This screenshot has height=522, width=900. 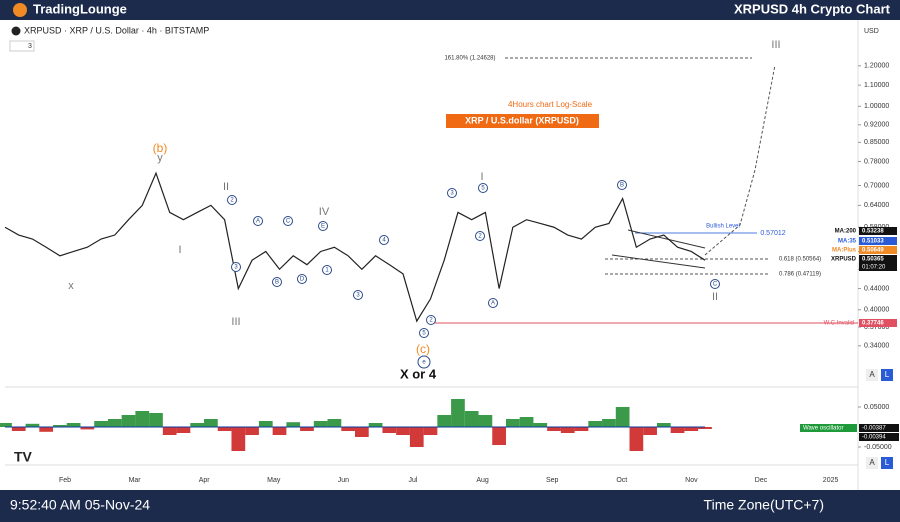 What do you see at coordinates (847, 242) in the screenshot?
I see `badge-name: MA:35` at bounding box center [847, 242].